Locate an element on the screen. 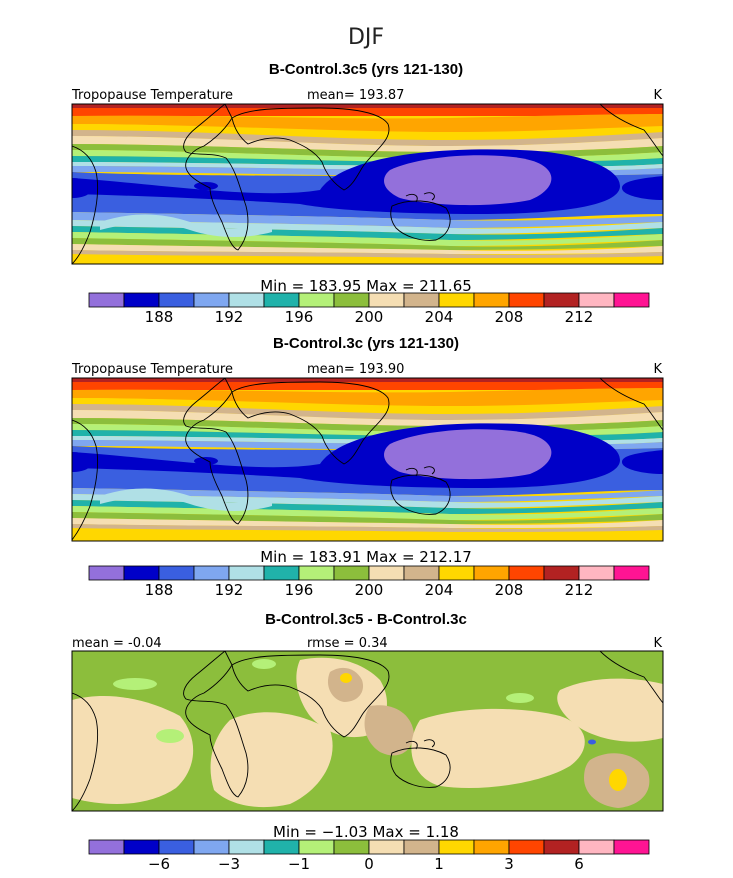 The width and height of the screenshot is (733, 878). panel-2-minmax-label: Min = 183.91 Max = 212.17 is located at coordinates (366, 557).